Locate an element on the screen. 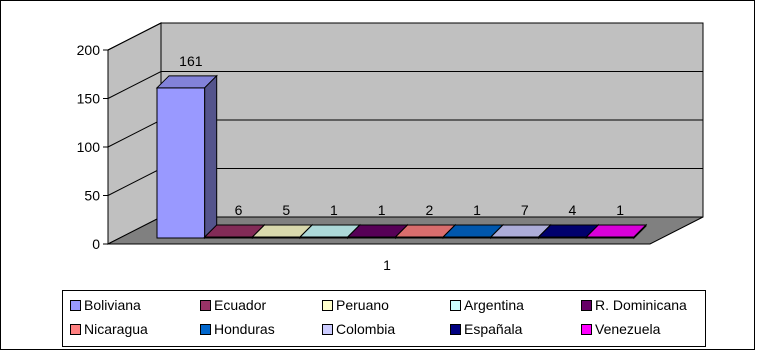 Image resolution: width=766 pixels, height=356 pixels. y-tick-label: 200 is located at coordinates (89, 50).